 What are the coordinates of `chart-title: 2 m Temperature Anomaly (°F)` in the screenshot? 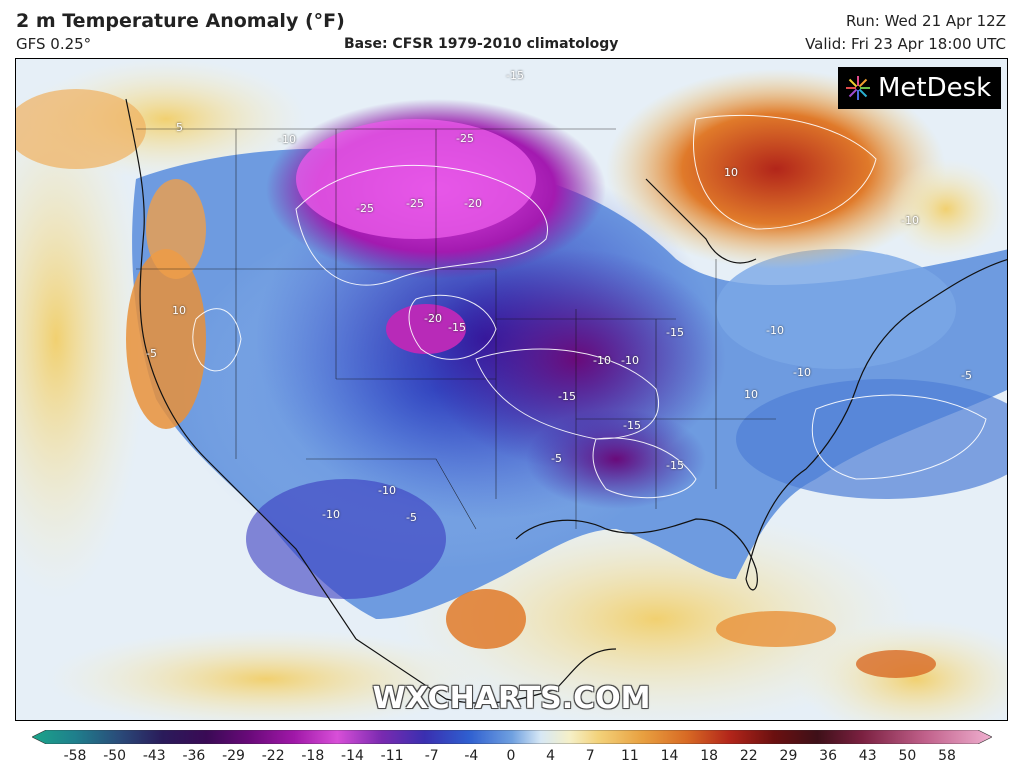 It's located at (180, 21).